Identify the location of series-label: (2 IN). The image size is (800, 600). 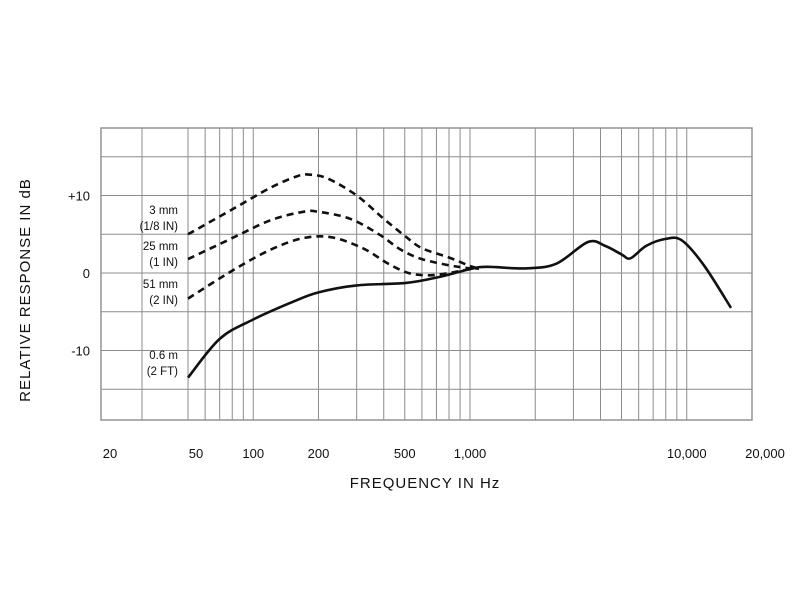
(163, 301).